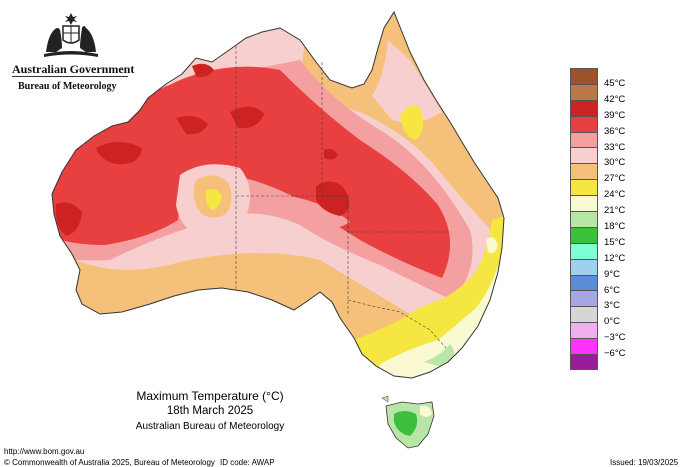  What do you see at coordinates (492, 245) in the screenshot?
I see `zone-21c-east-coast` at bounding box center [492, 245].